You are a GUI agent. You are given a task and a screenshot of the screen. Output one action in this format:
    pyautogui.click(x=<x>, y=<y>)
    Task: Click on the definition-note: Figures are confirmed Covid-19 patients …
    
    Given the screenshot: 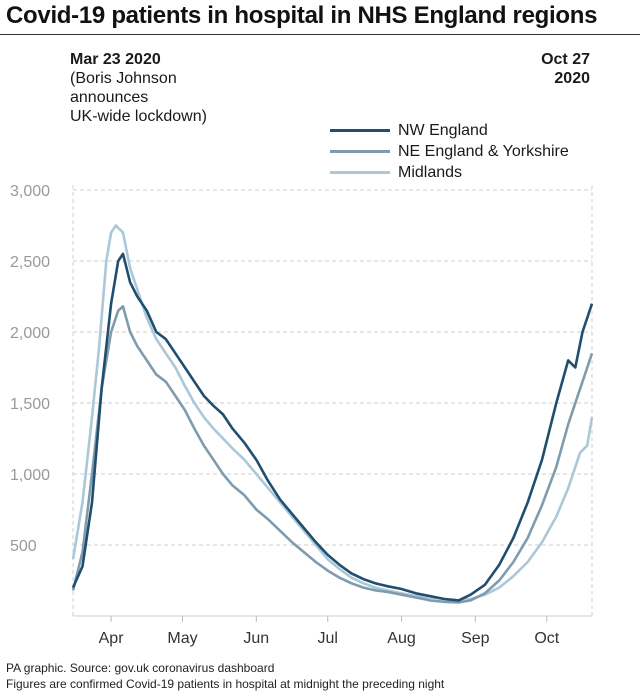 What is the action you would take?
    pyautogui.click(x=225, y=684)
    